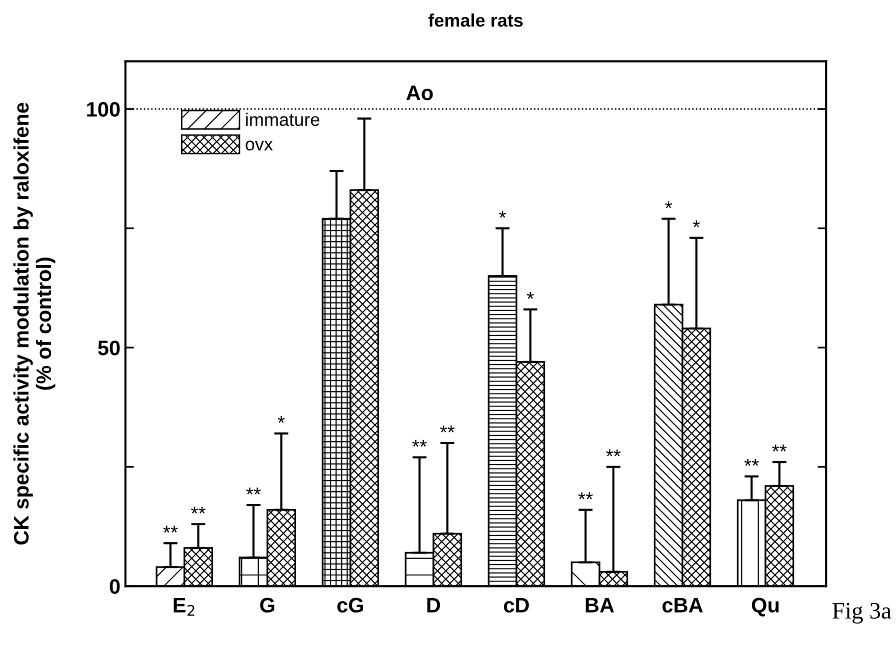  Describe the element at coordinates (419, 93) in the screenshot. I see `annotation: Ao` at that location.